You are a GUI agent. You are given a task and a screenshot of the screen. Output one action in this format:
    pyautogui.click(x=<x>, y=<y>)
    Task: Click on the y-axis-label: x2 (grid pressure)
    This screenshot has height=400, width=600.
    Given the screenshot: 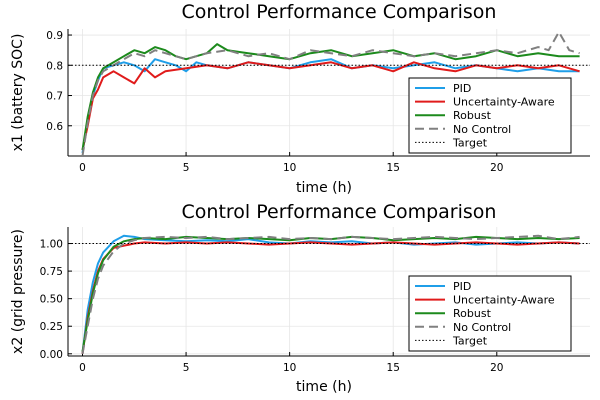 What is the action you would take?
    pyautogui.click(x=18, y=291)
    